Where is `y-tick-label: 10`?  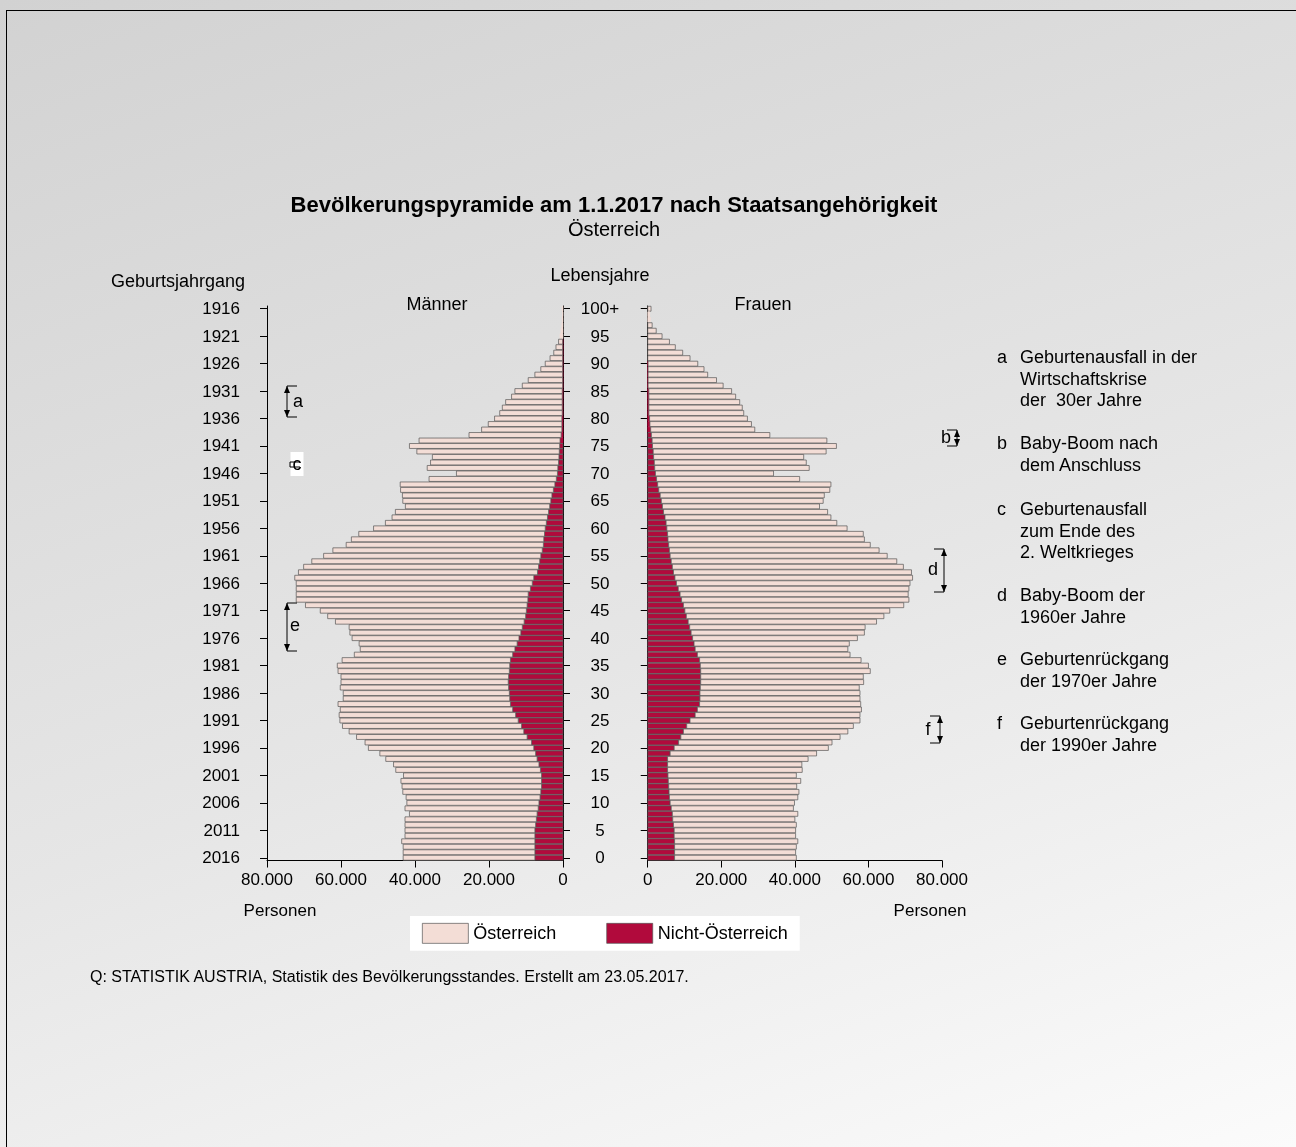
y-tick-label: 10 is located at coordinates (600, 803).